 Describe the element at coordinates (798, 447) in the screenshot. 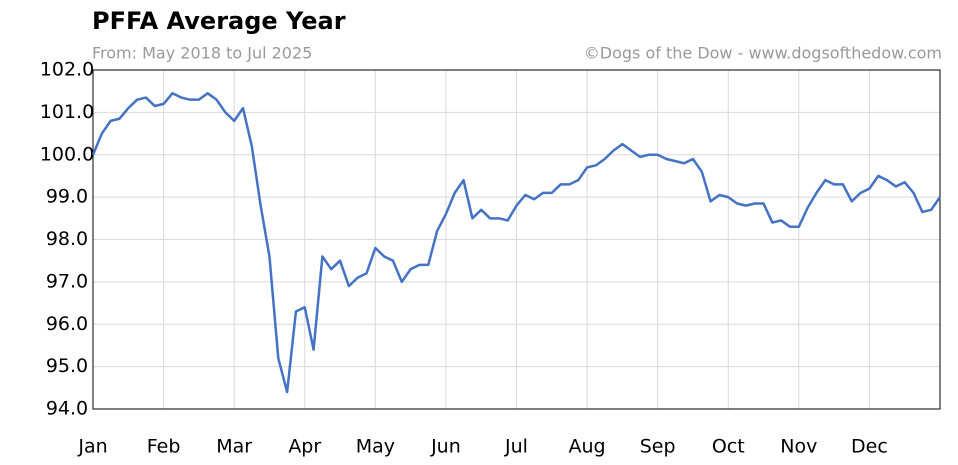

I see `x-tick-label: Nov` at that location.